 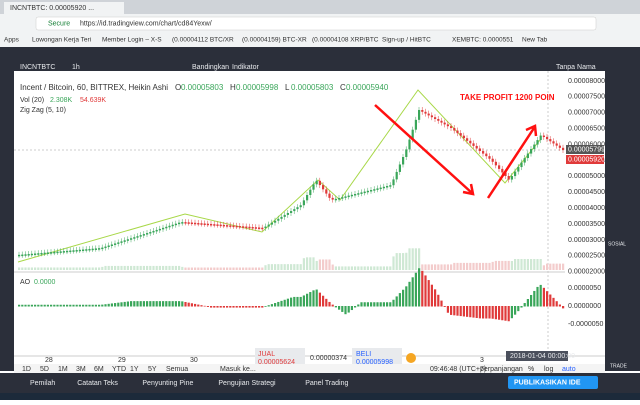 I want to click on percent-toggle: %, so click(x=531, y=369).